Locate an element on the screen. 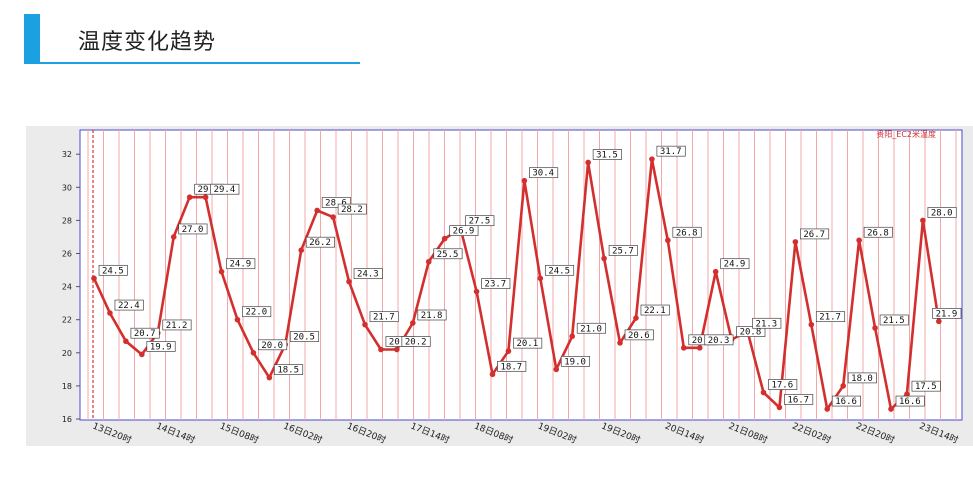  data-label: 26.2 is located at coordinates (320, 243).